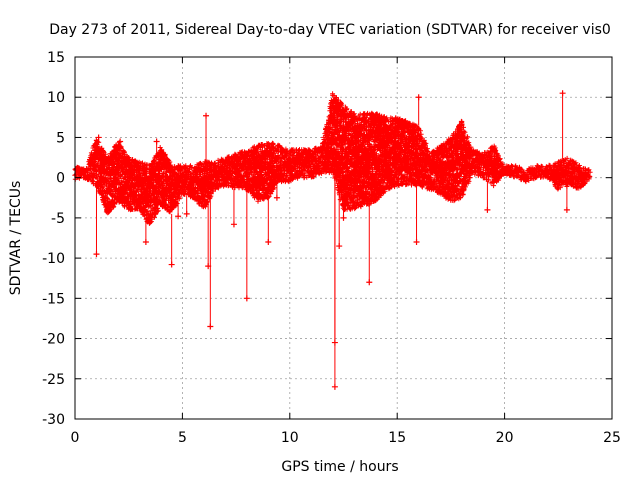  Describe the element at coordinates (612, 438) in the screenshot. I see `x-tick-label: 25` at that location.